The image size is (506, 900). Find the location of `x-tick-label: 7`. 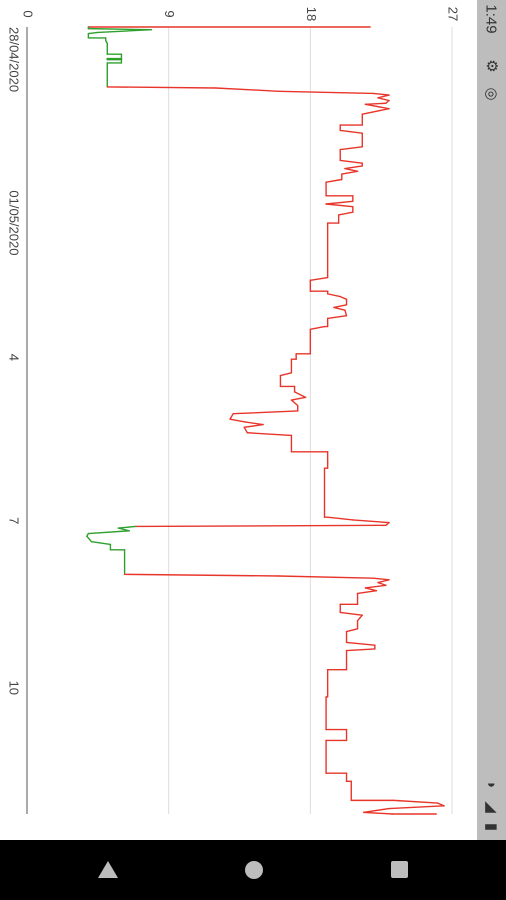

x-tick-label: 7 is located at coordinates (14, 520).